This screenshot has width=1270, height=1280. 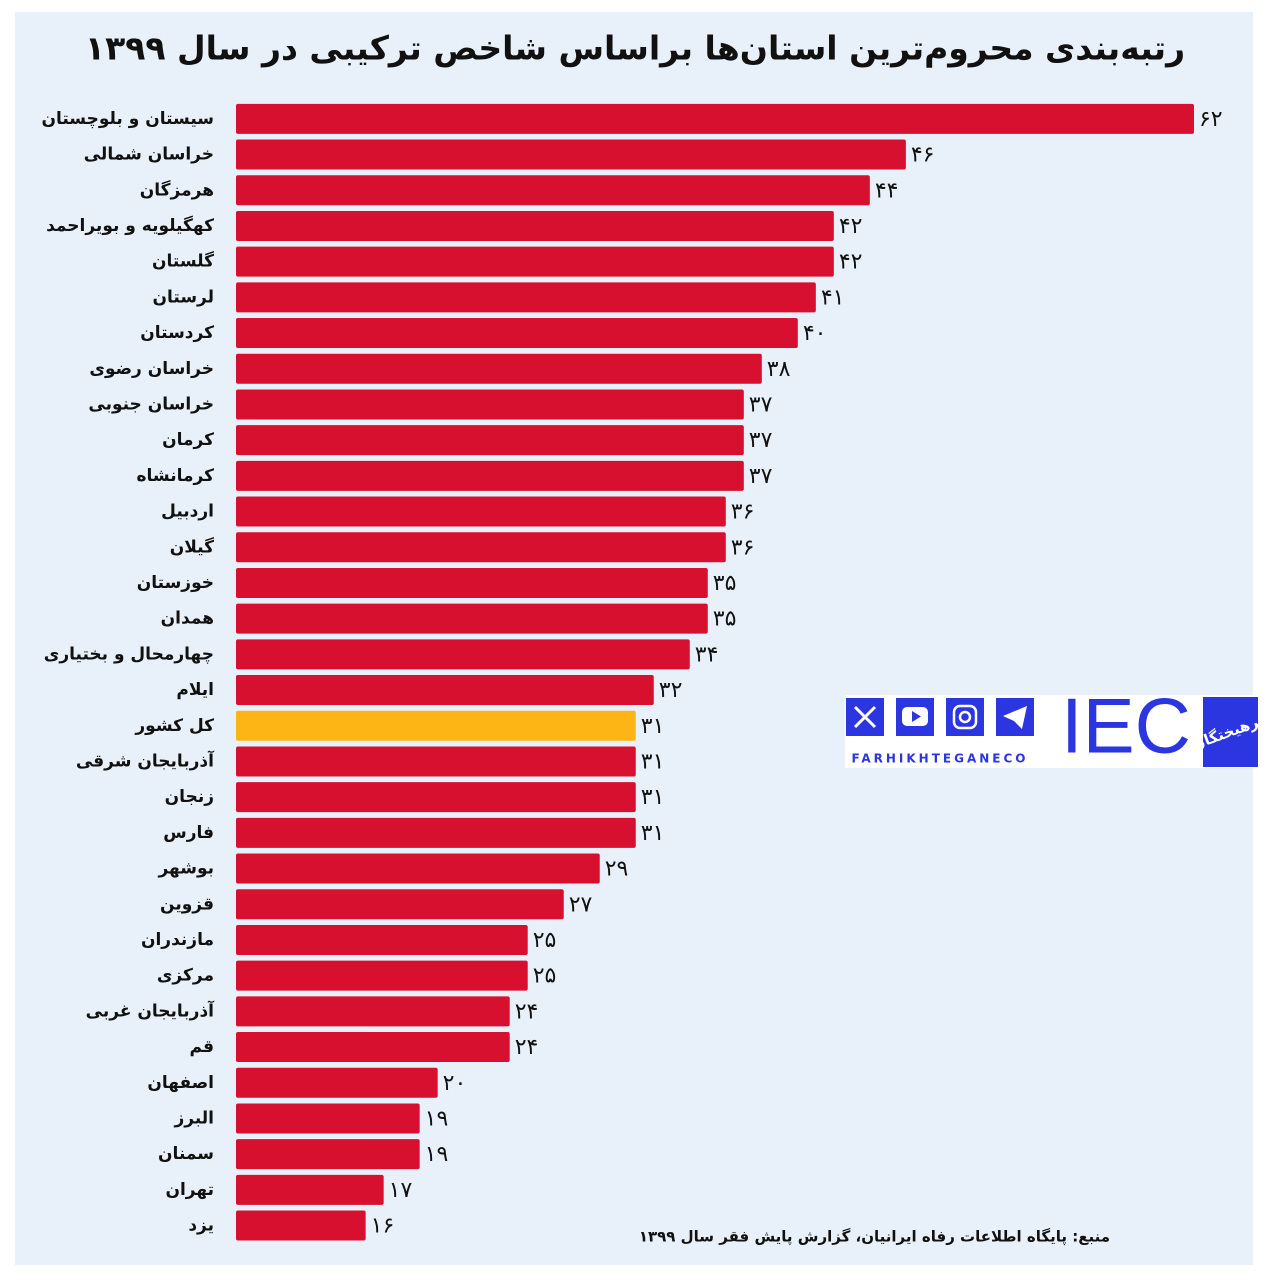 I want to click on value-label: ۲۷, so click(x=581, y=904).